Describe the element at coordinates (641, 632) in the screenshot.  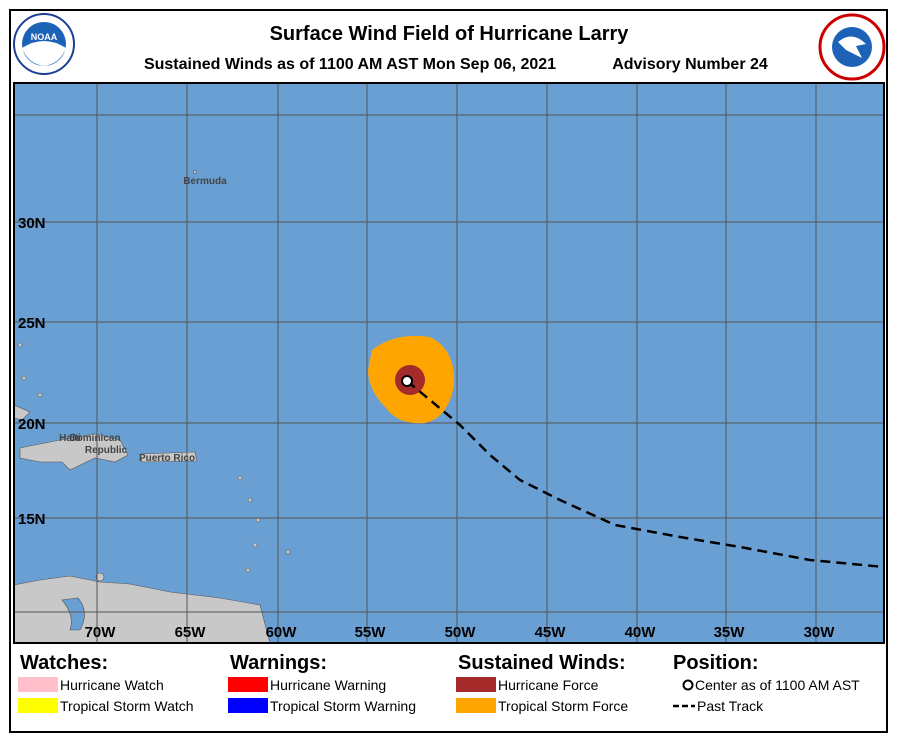
I see `lon-label: 40W` at that location.